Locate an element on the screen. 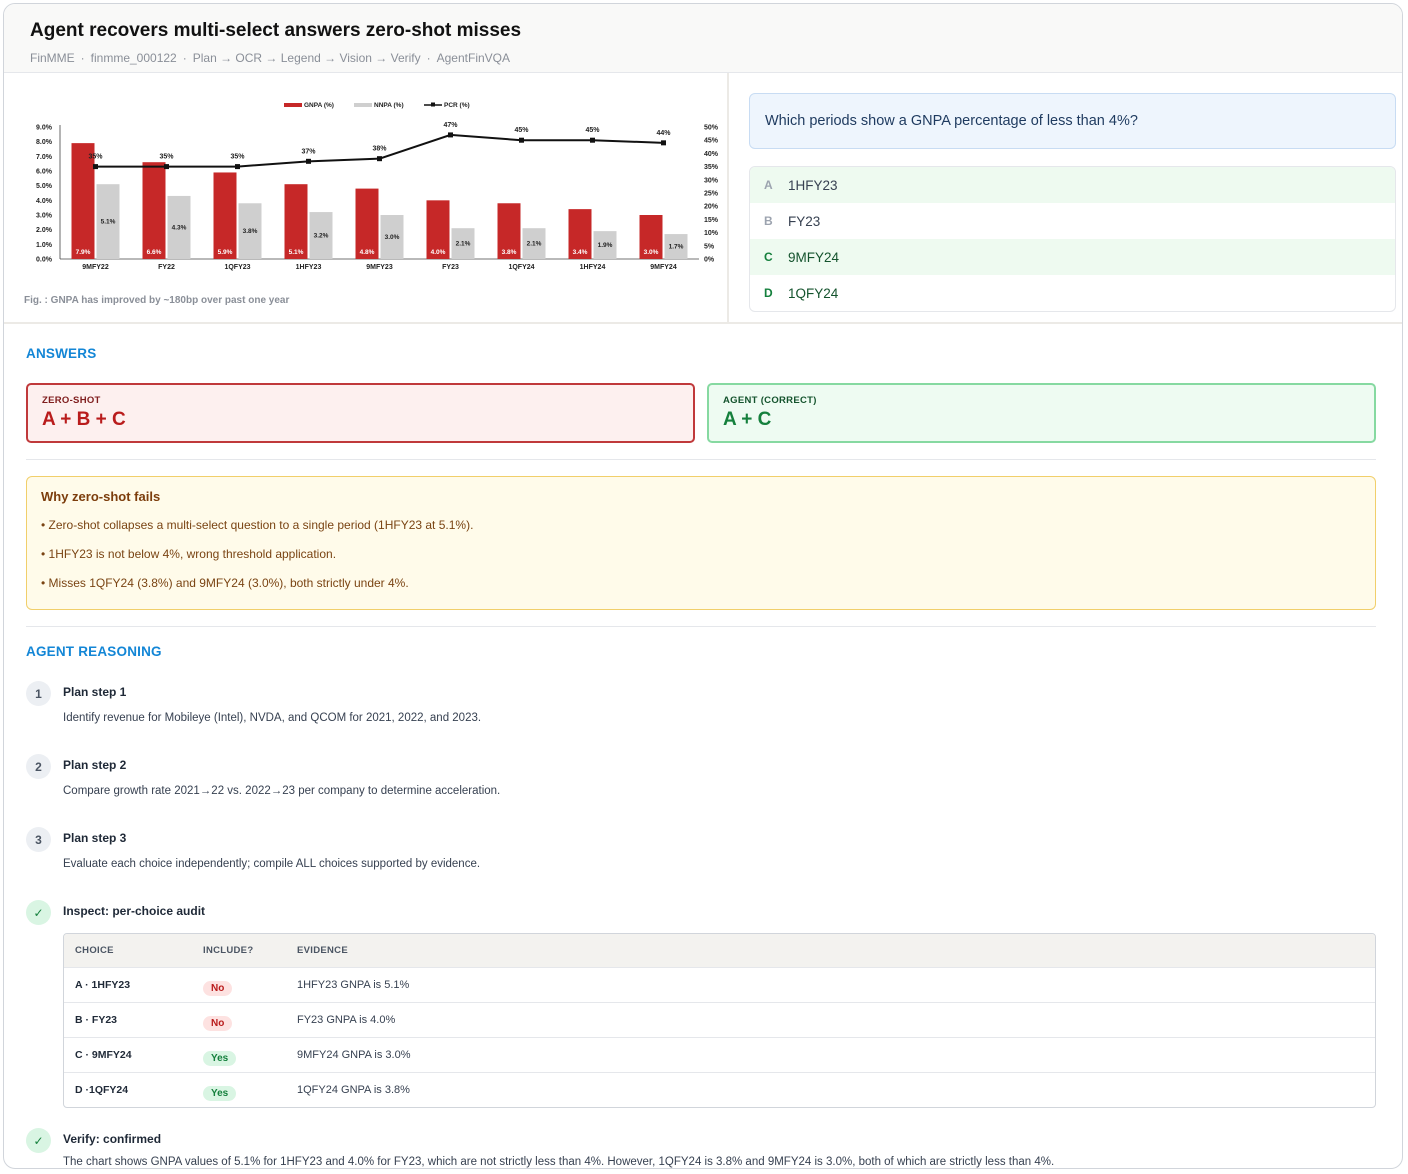 The image size is (1408, 1174). x-tick-label: 1QFY23 is located at coordinates (237, 267).